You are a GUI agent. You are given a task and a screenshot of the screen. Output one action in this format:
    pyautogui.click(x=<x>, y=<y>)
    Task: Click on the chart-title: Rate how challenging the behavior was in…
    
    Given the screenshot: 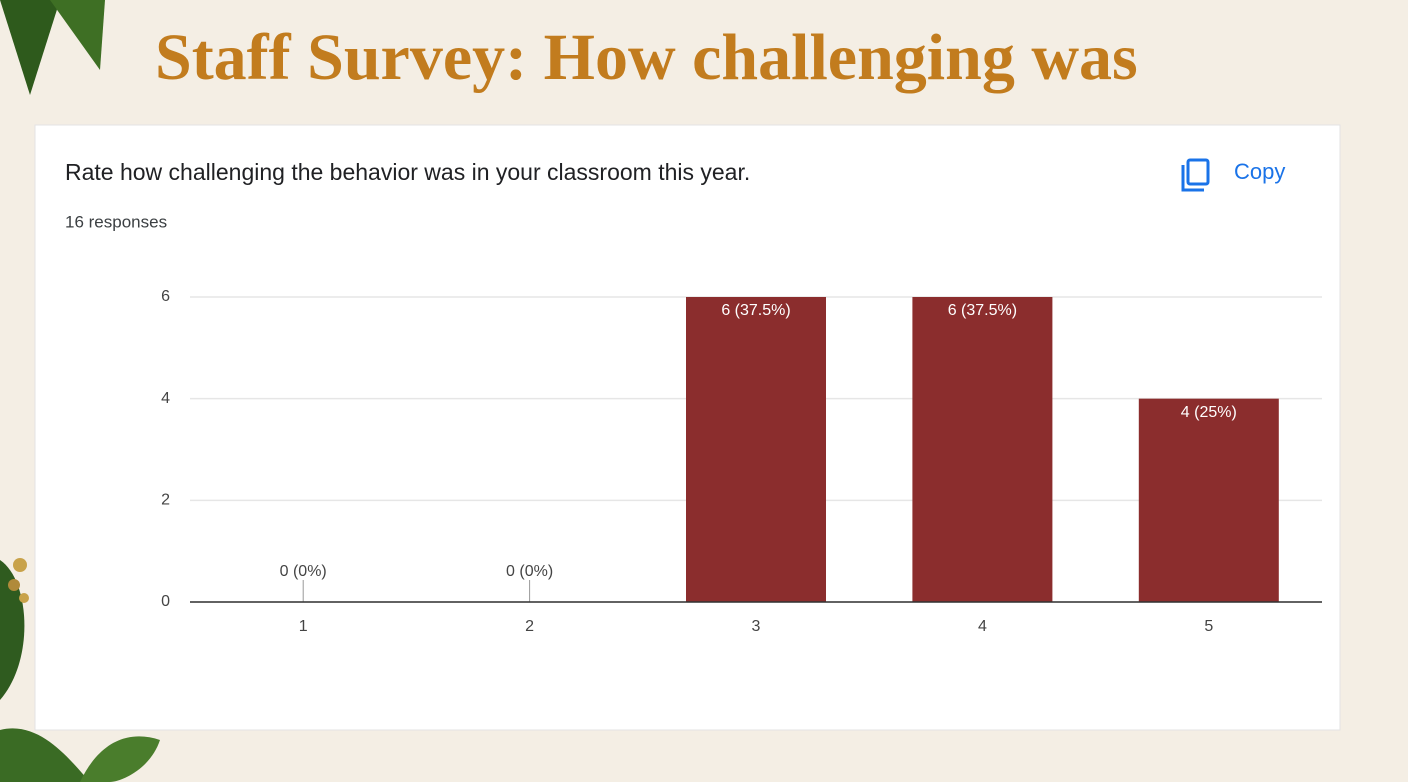 What is the action you would take?
    pyautogui.click(x=407, y=172)
    